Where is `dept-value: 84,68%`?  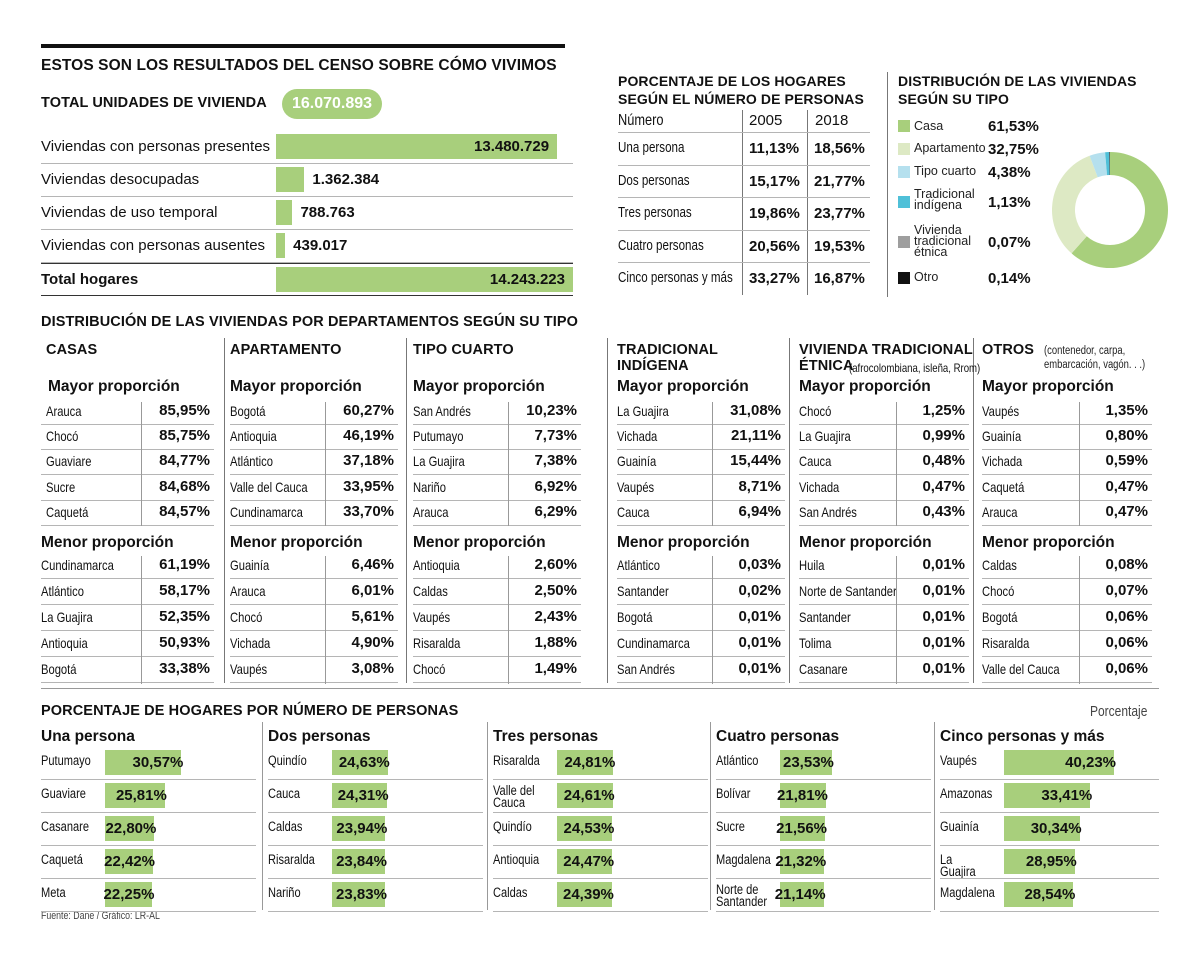
dept-value: 84,68% is located at coordinates (184, 486).